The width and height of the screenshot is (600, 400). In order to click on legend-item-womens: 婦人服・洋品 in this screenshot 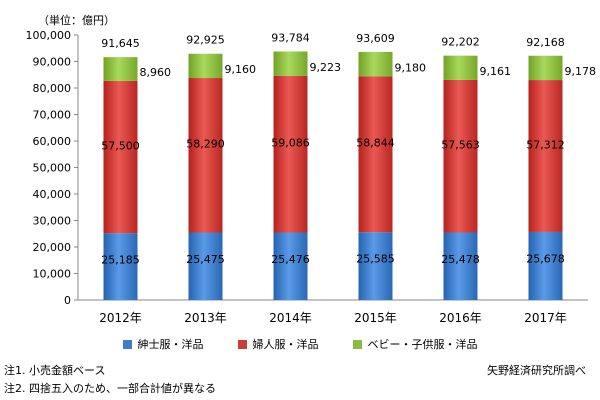, I will do `click(278, 344)`.